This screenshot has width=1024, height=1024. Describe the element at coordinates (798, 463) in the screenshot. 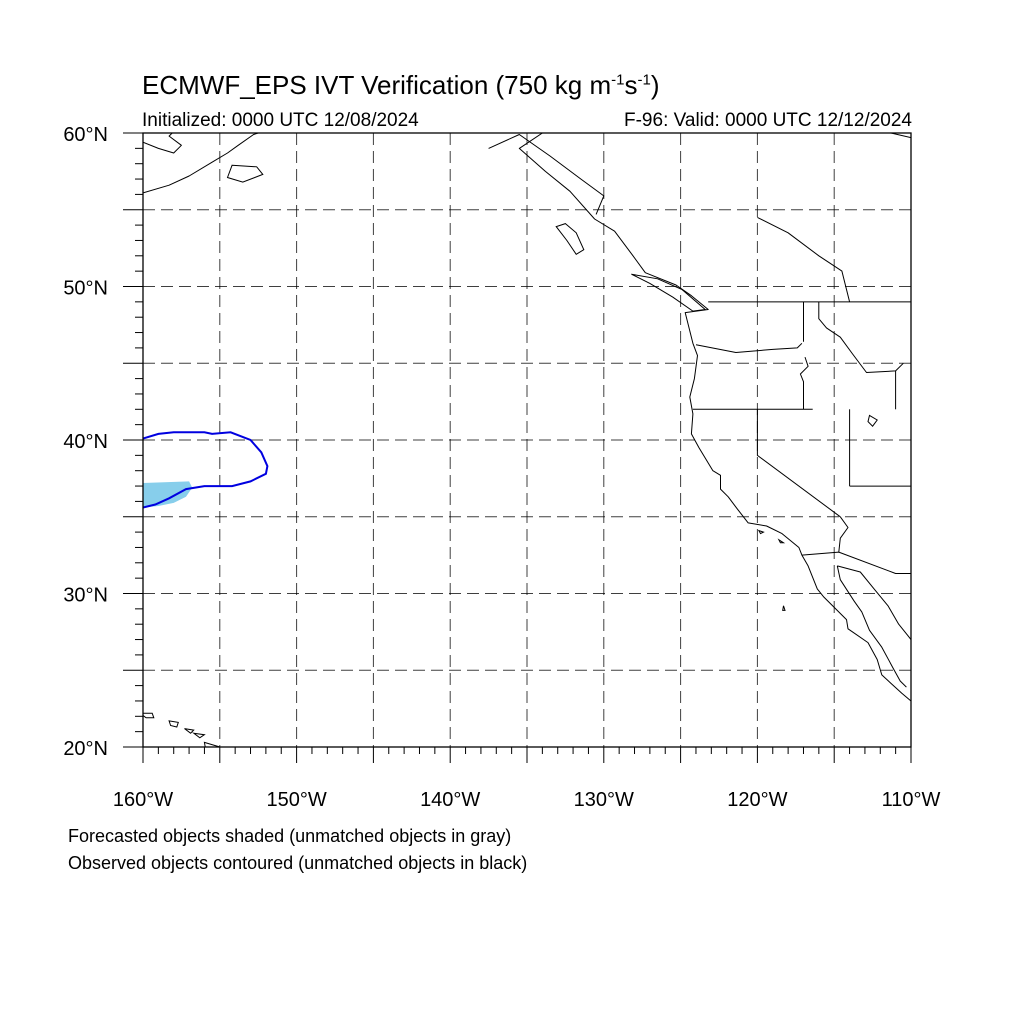

I see `ca-nv-border` at that location.